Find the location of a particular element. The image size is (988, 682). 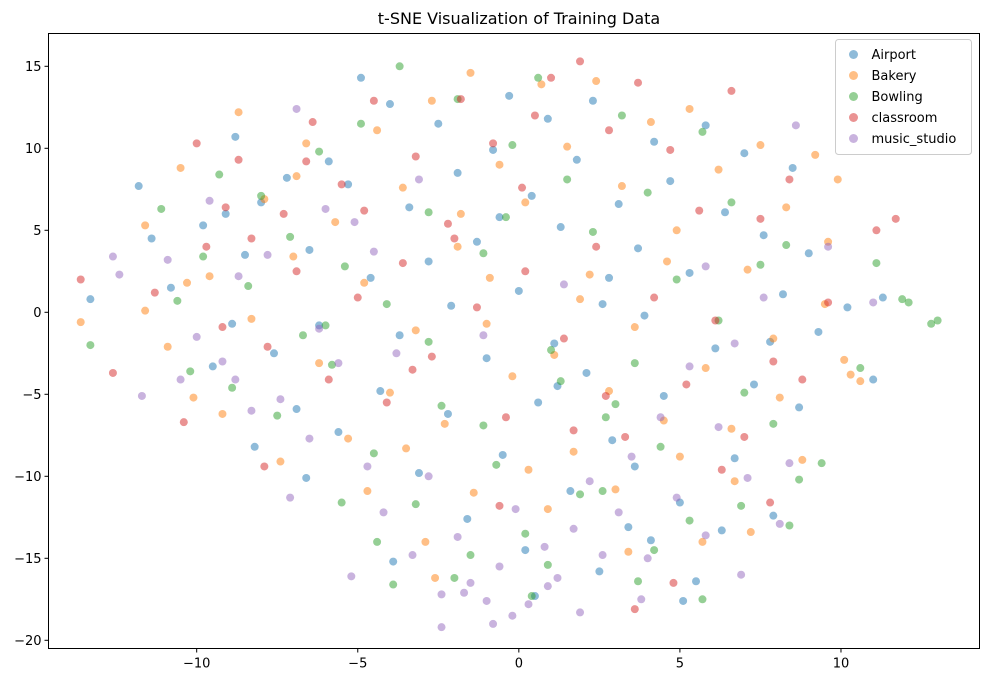

x-tick-label-0: −10 is located at coordinates (196, 664).